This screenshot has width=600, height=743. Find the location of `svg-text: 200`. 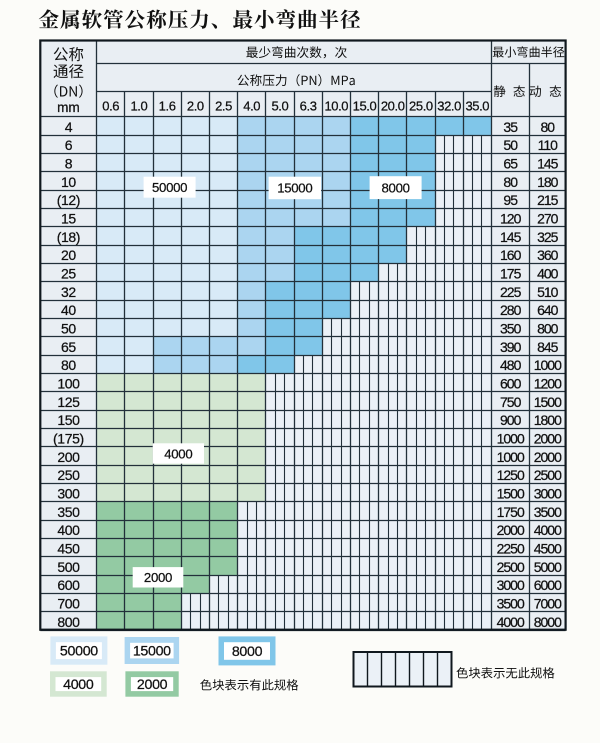

svg-text: 200 is located at coordinates (68, 457).